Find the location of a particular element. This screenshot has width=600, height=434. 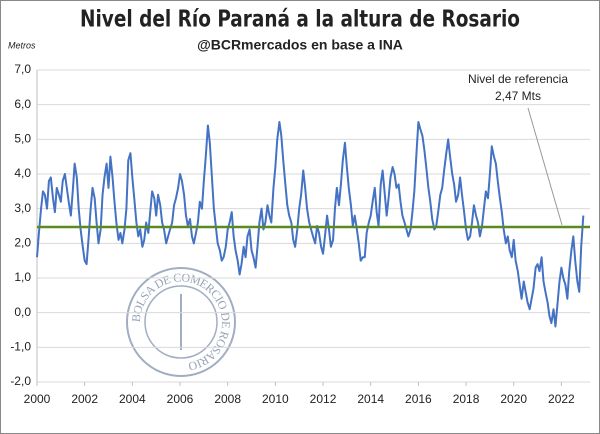

chart-subtitle: @BCRmercados en base a INA is located at coordinates (300, 45).